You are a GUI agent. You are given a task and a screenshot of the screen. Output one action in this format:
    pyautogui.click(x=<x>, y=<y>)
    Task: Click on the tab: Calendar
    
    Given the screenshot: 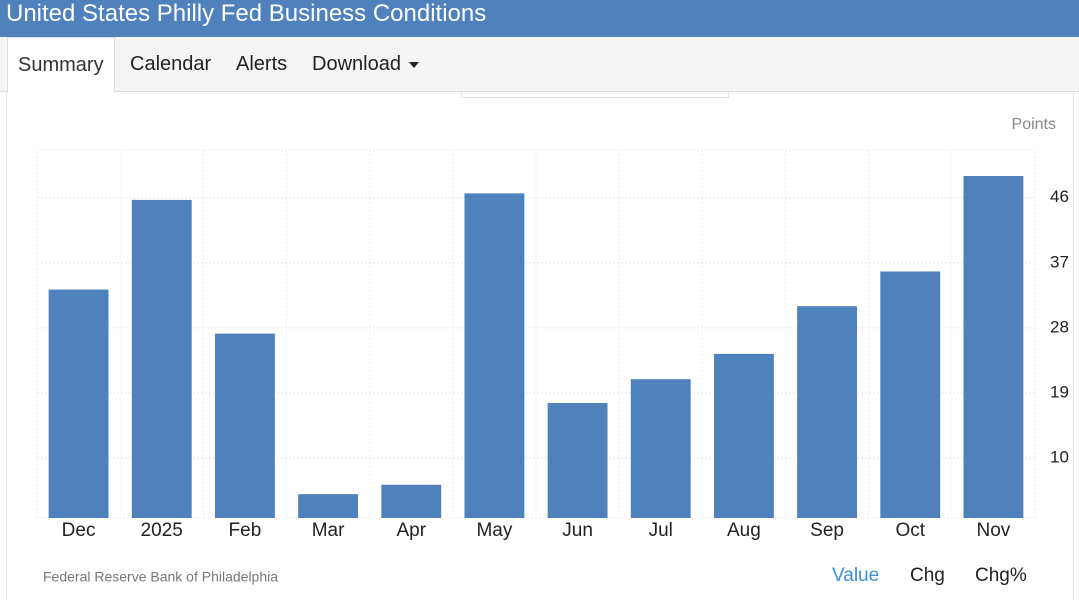 What is the action you would take?
    pyautogui.click(x=171, y=64)
    